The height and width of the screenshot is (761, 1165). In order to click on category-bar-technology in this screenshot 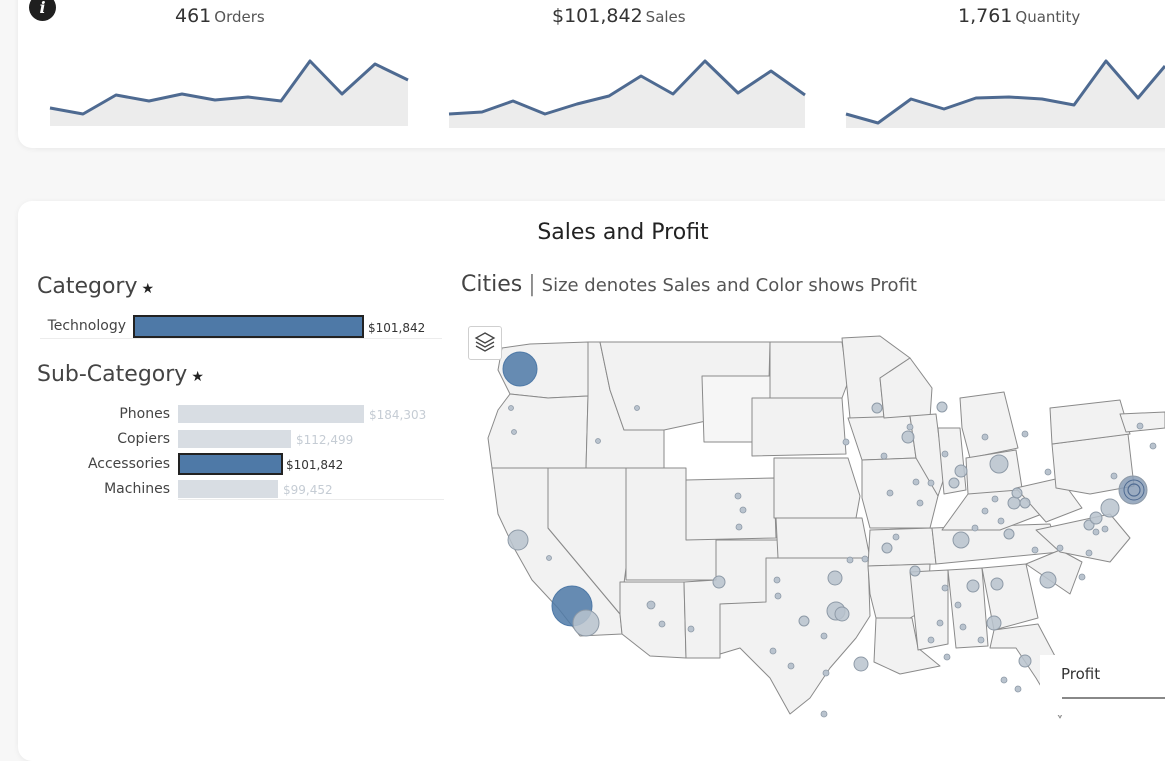, I will do `click(248, 326)`.